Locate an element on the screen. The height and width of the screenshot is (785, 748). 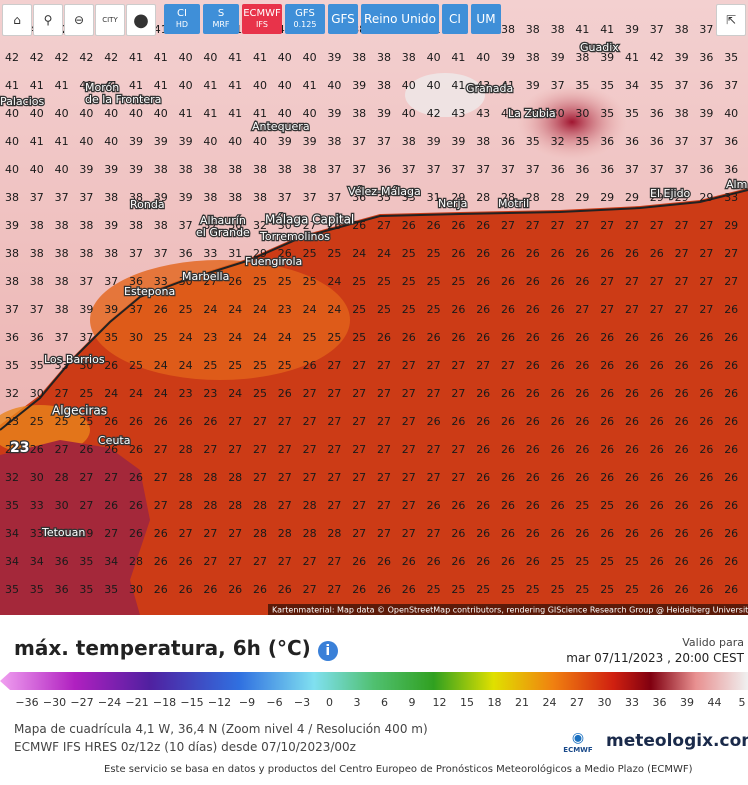
info-icon: i is located at coordinates (327, 651).